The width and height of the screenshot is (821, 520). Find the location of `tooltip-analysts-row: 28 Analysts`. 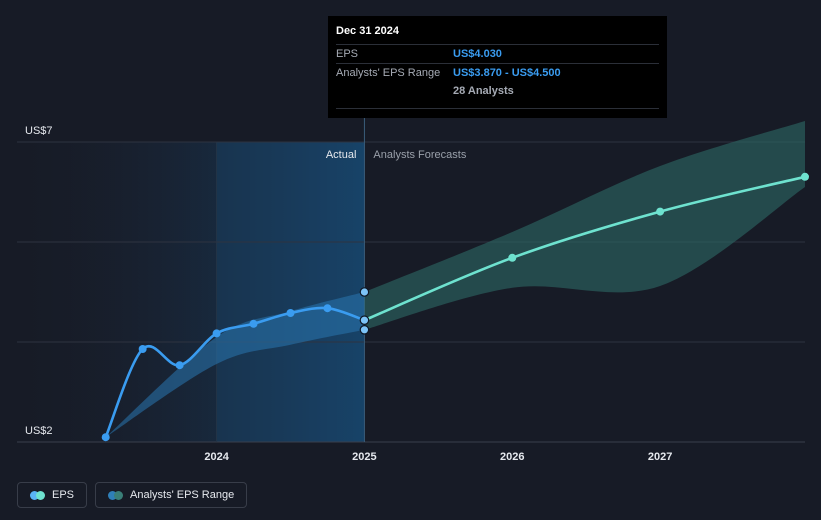

tooltip-analysts-row: 28 Analysts is located at coordinates (497, 91).